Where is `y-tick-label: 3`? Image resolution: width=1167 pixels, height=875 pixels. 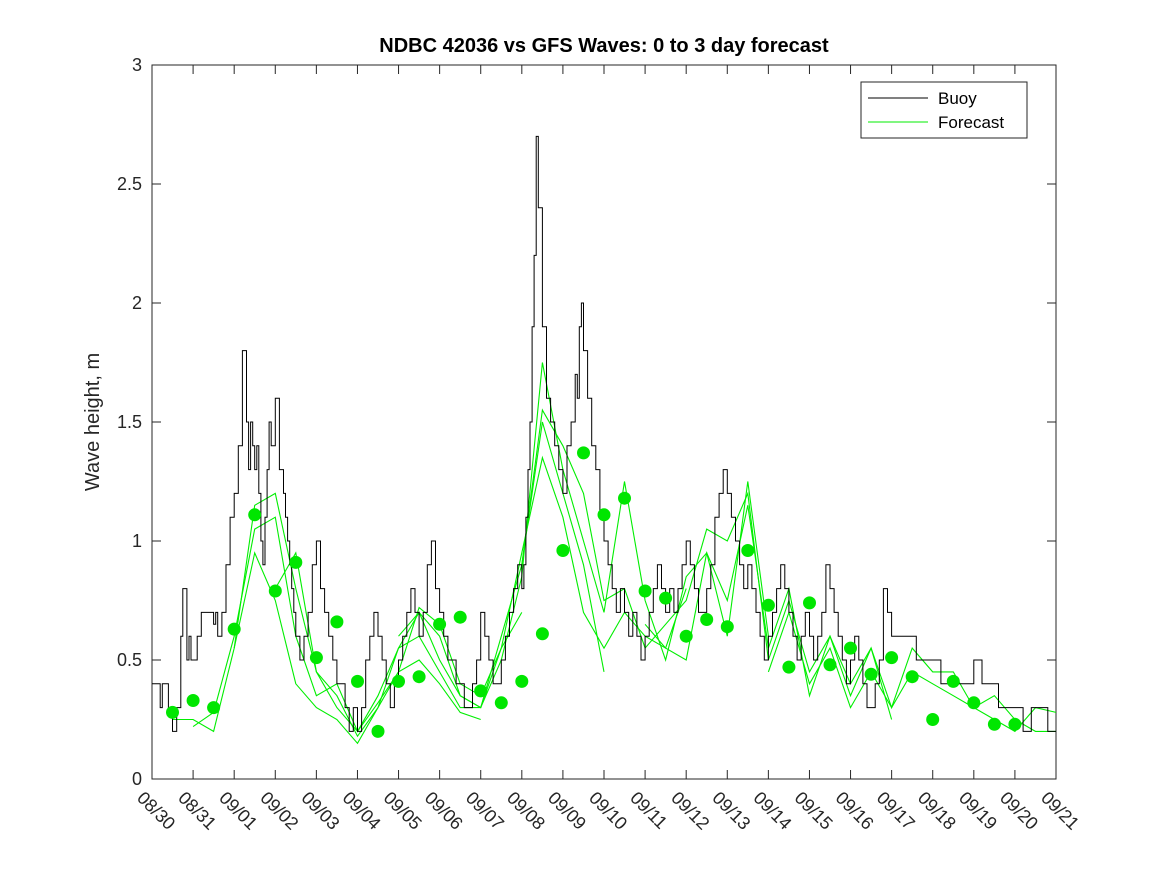 y-tick-label: 3 is located at coordinates (137, 65).